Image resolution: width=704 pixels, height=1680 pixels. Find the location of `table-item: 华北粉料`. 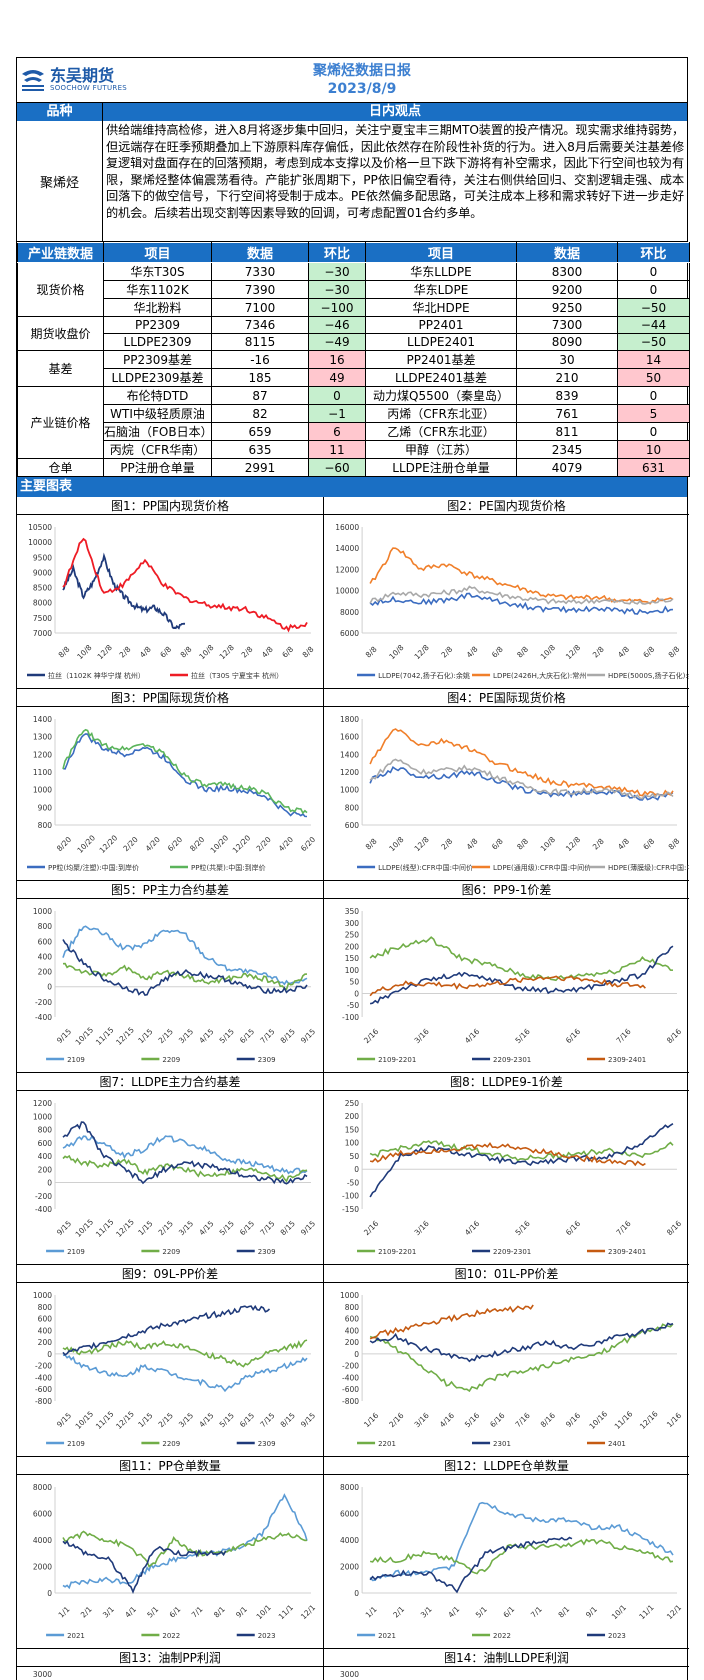

table-item: 华北粉料 is located at coordinates (157, 307).